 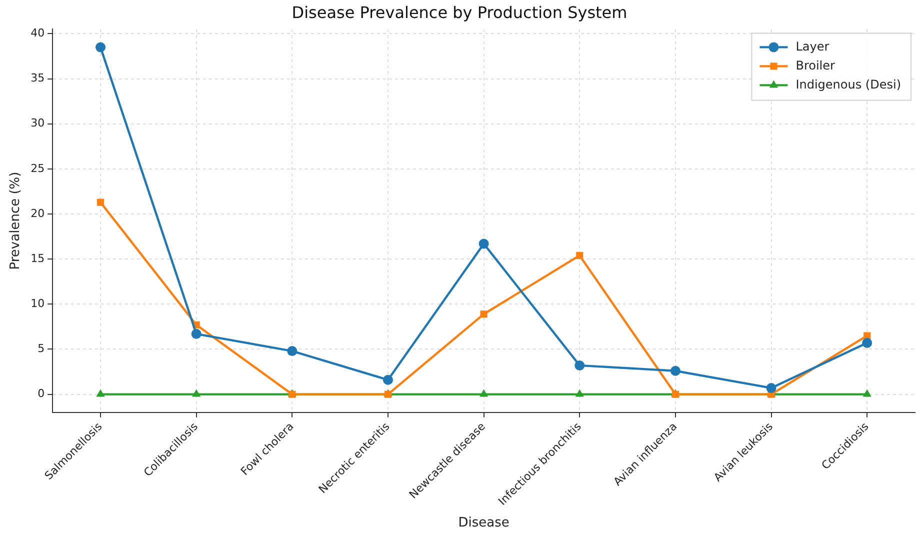 What do you see at coordinates (813, 46) in the screenshot?
I see `legend-label: Layer` at bounding box center [813, 46].